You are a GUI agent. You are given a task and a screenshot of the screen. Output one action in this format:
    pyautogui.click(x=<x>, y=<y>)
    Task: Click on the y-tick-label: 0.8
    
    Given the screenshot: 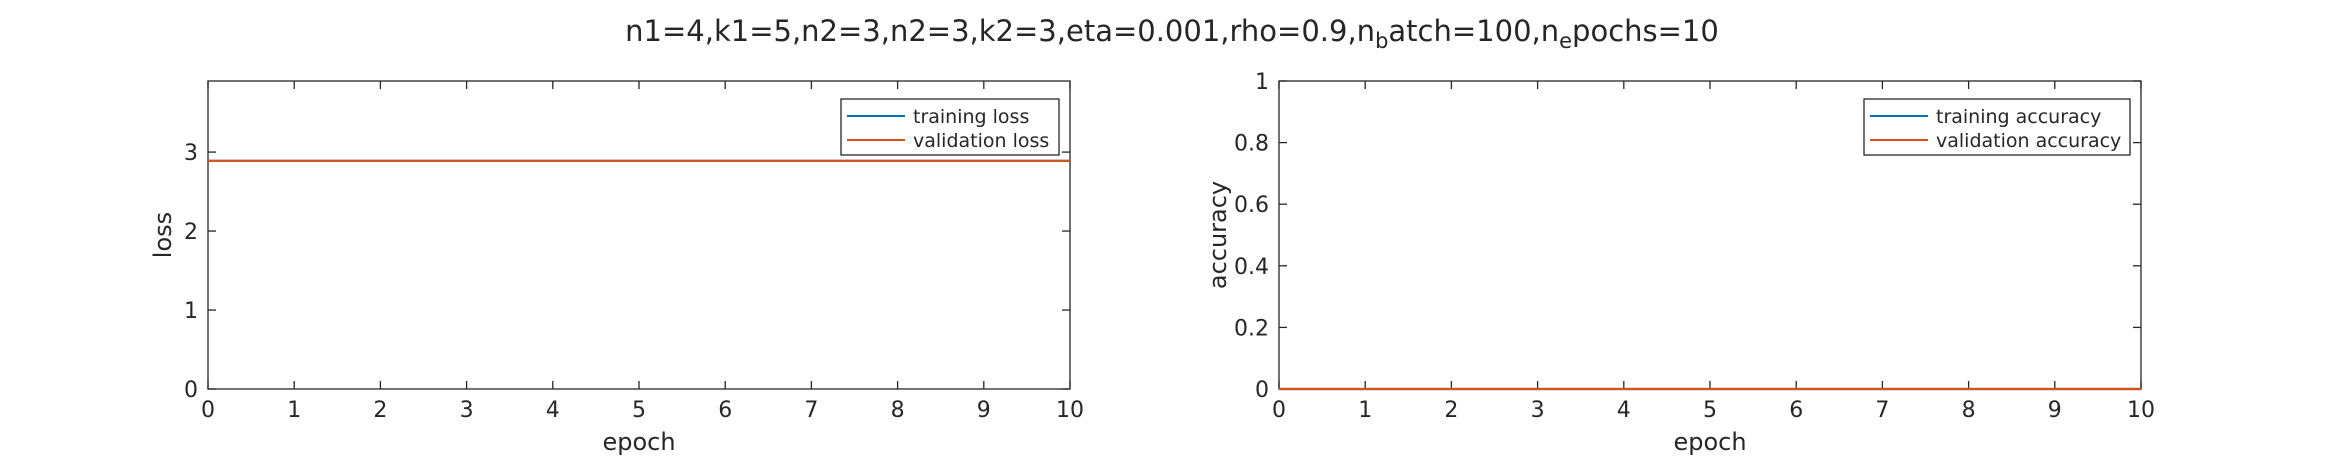 What is the action you would take?
    pyautogui.click(x=1251, y=144)
    